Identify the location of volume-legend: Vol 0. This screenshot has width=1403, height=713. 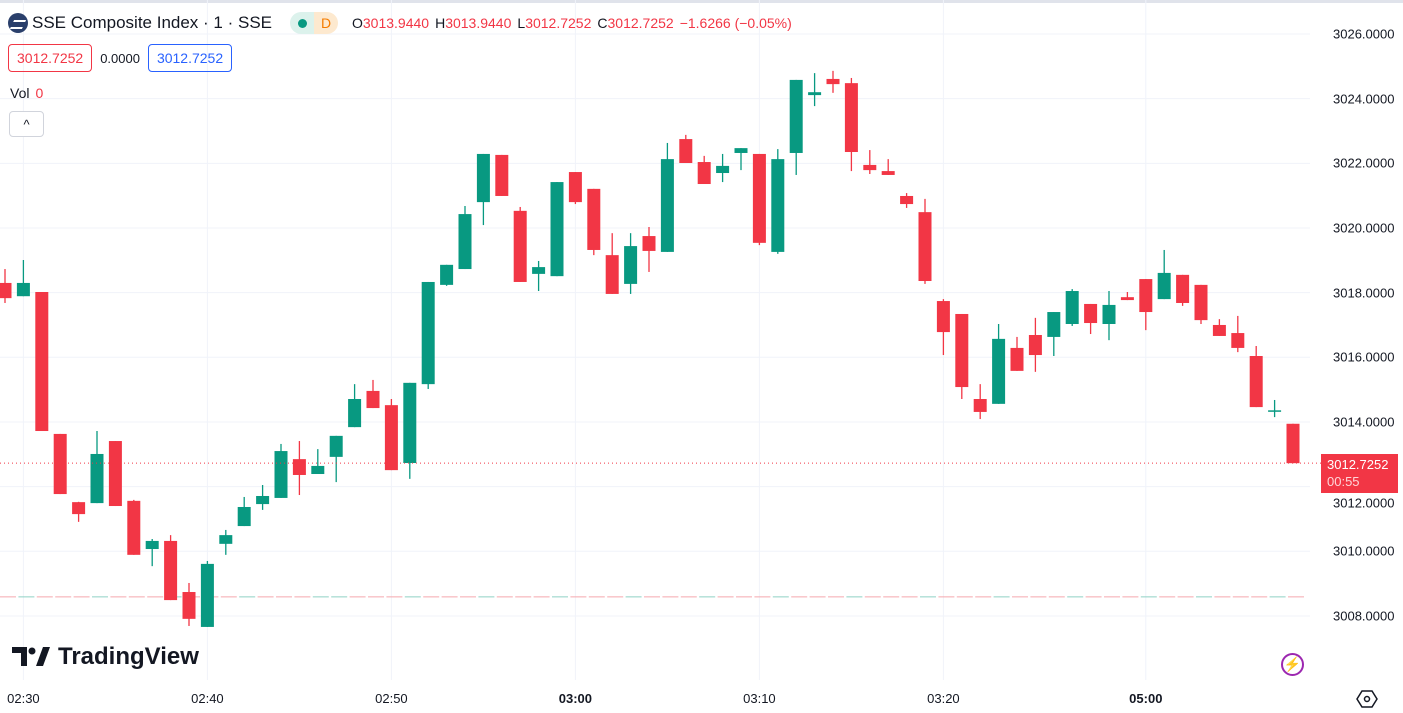
(26, 93).